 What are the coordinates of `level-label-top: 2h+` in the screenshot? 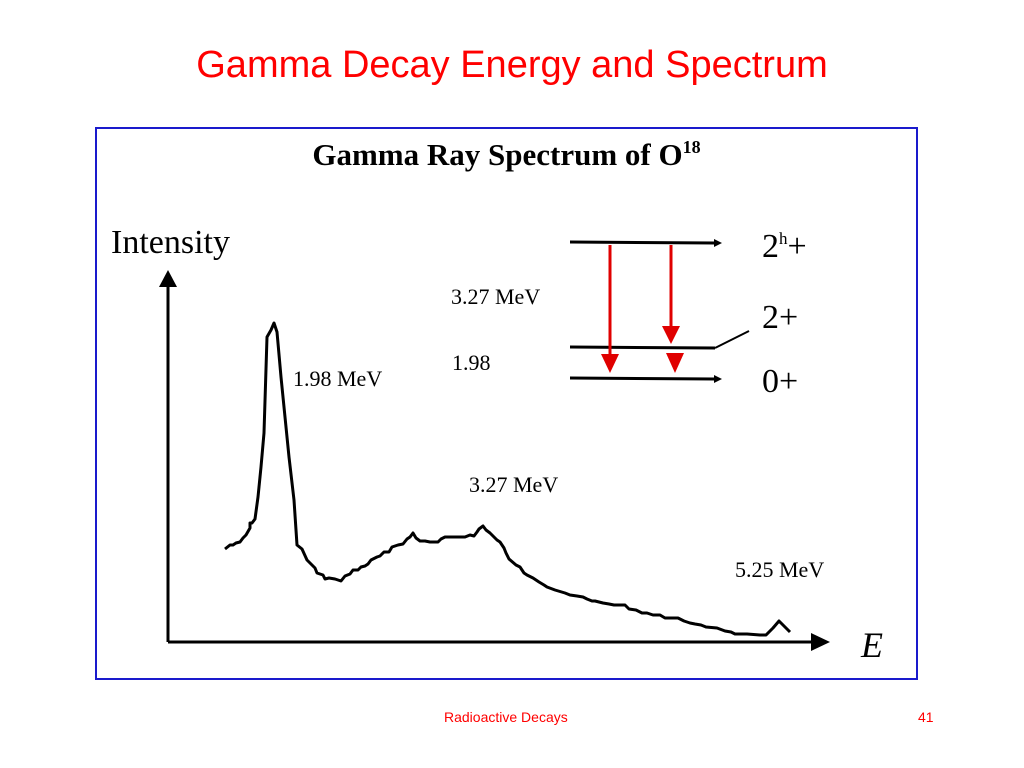 It's located at (784, 246).